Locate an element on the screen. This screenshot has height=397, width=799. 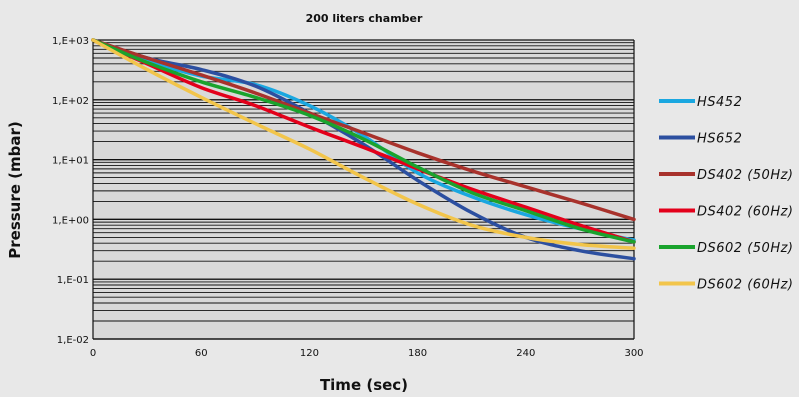
y-tick-label: 1,E-02 is located at coordinates (73, 340).